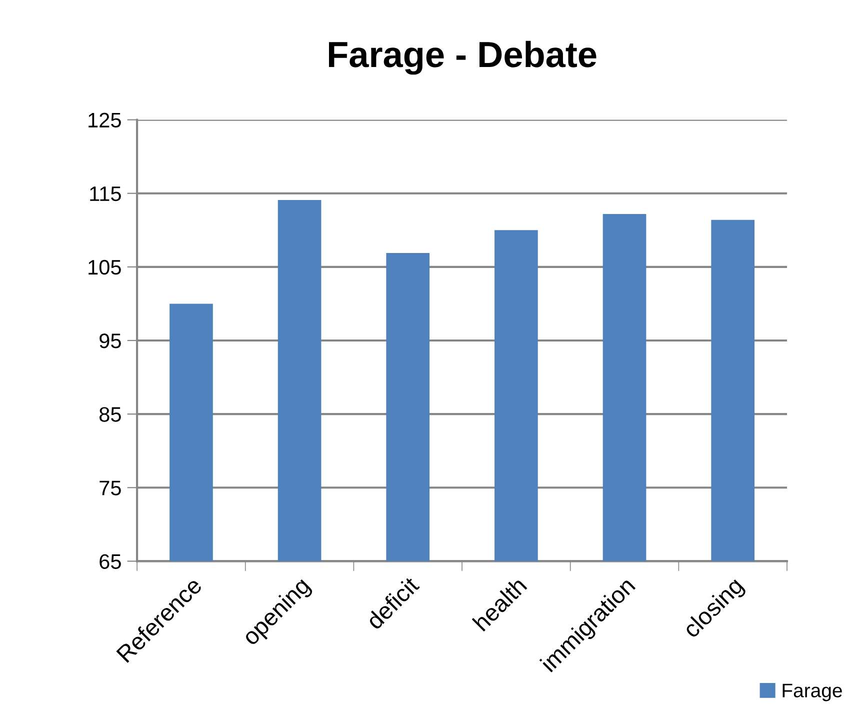  I want to click on y-tick-label: 85, so click(110, 414).